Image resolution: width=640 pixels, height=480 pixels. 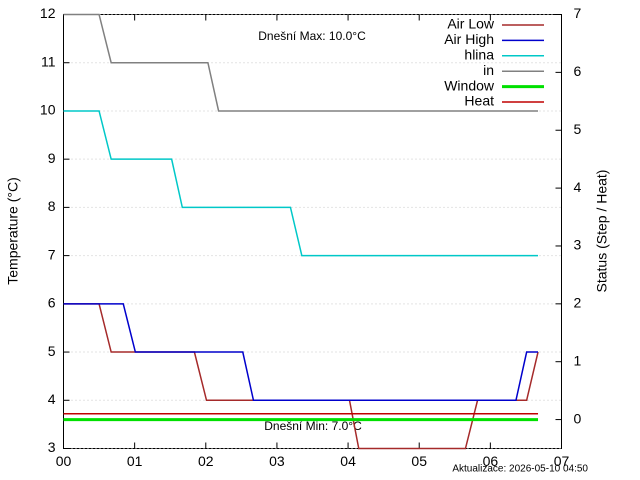 I want to click on y2-tick-label: 5, so click(x=578, y=129).